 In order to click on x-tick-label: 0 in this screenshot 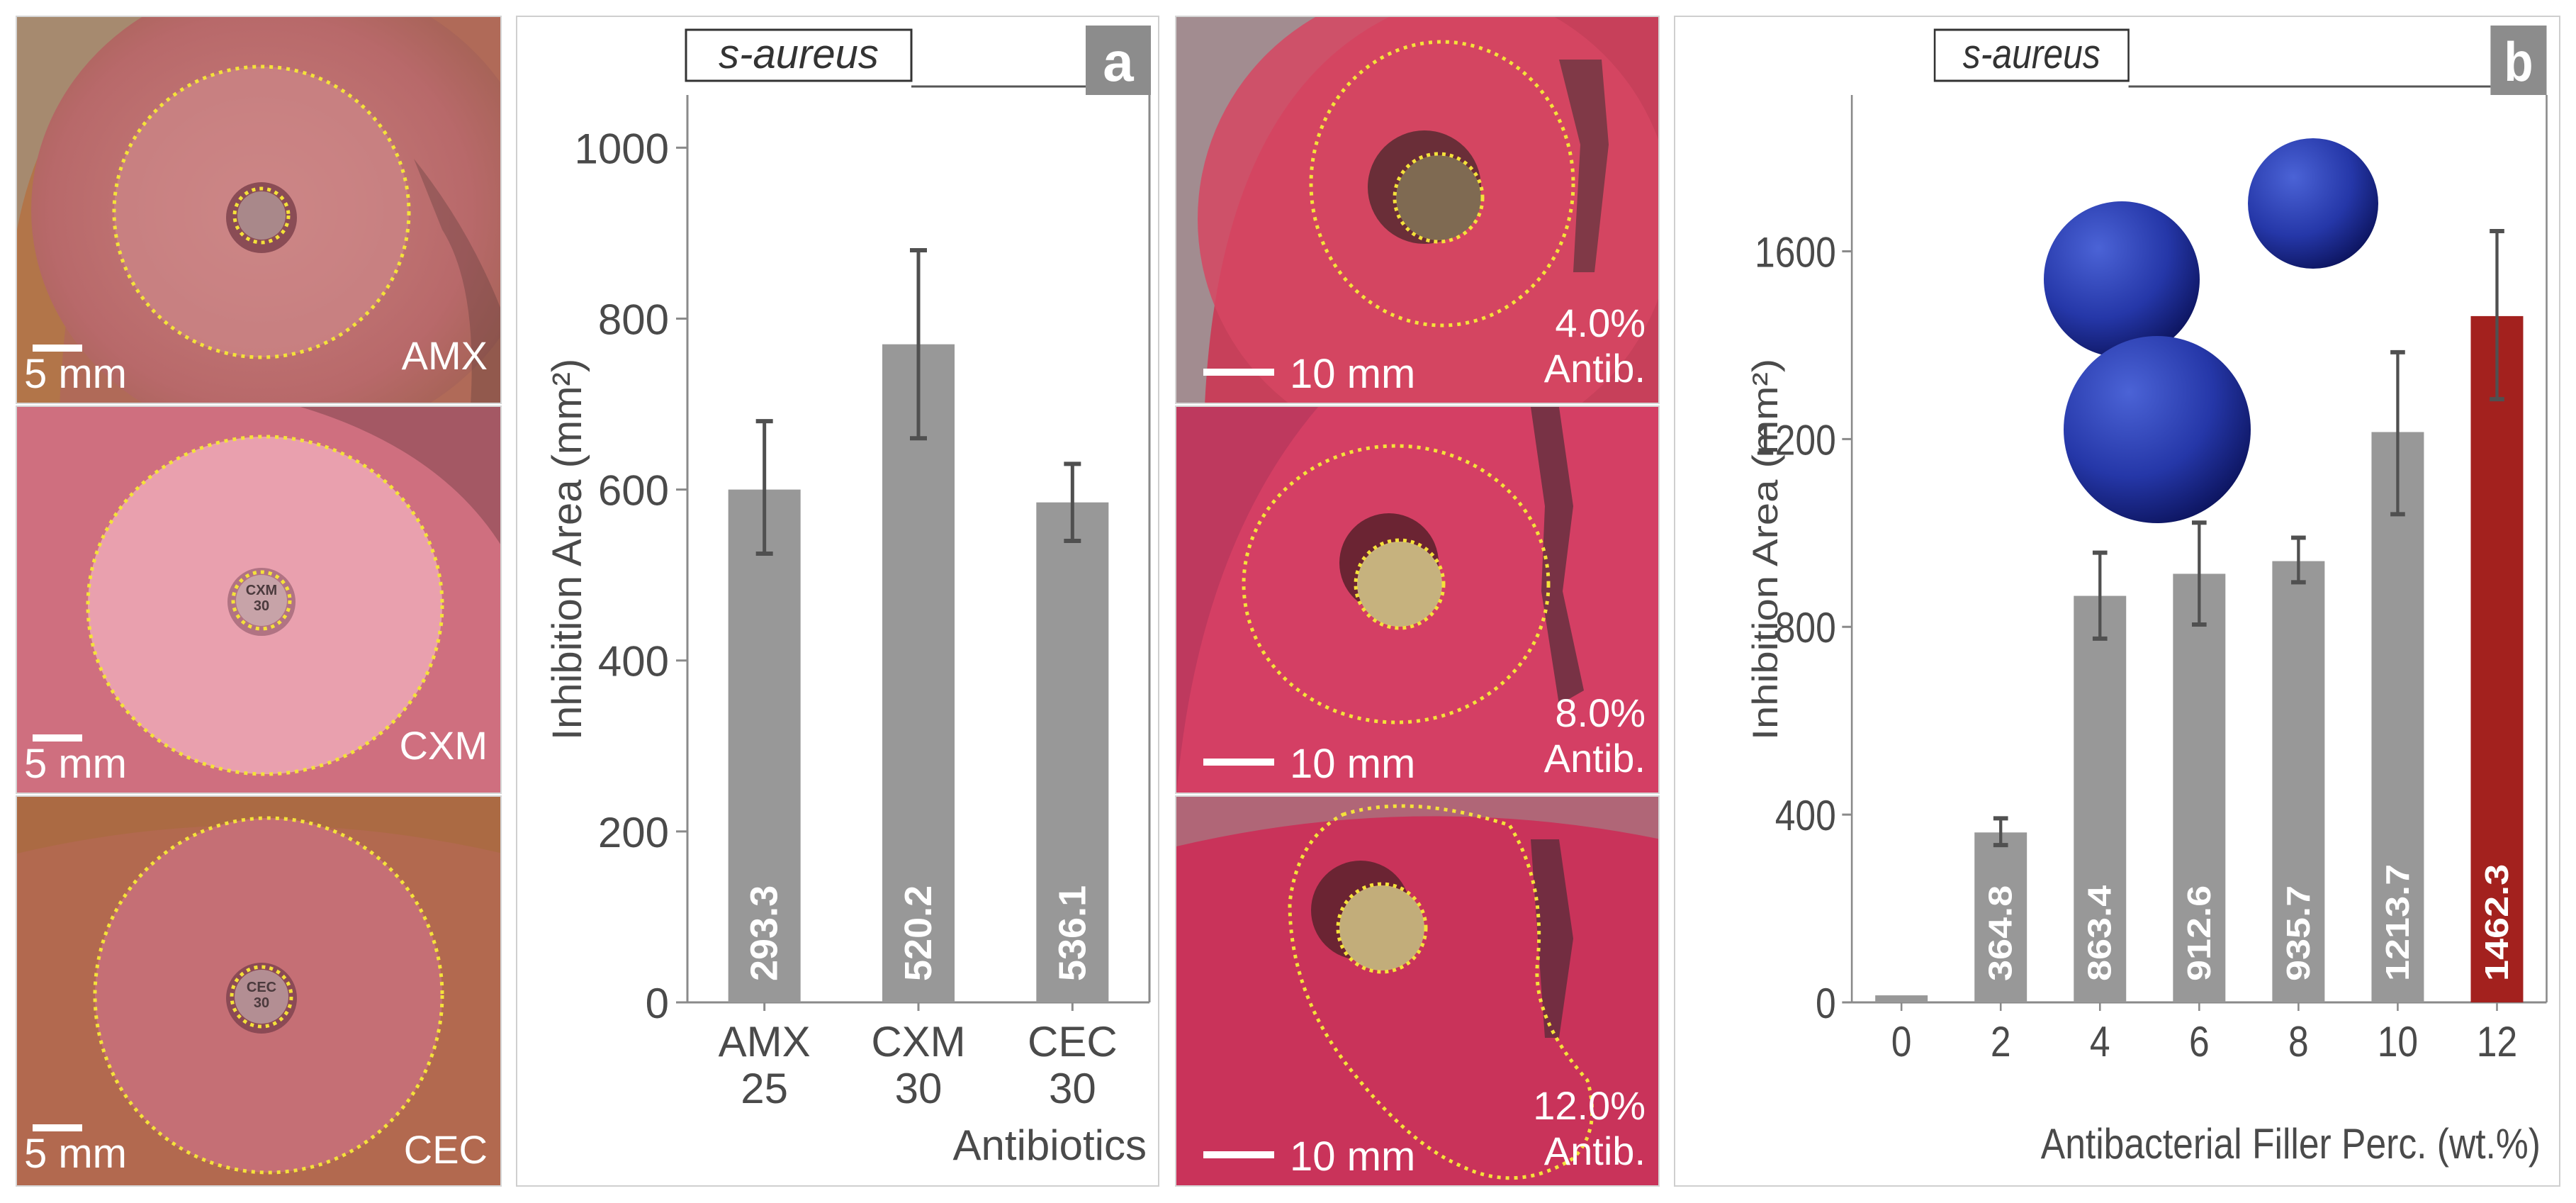, I will do `click(1901, 1041)`.